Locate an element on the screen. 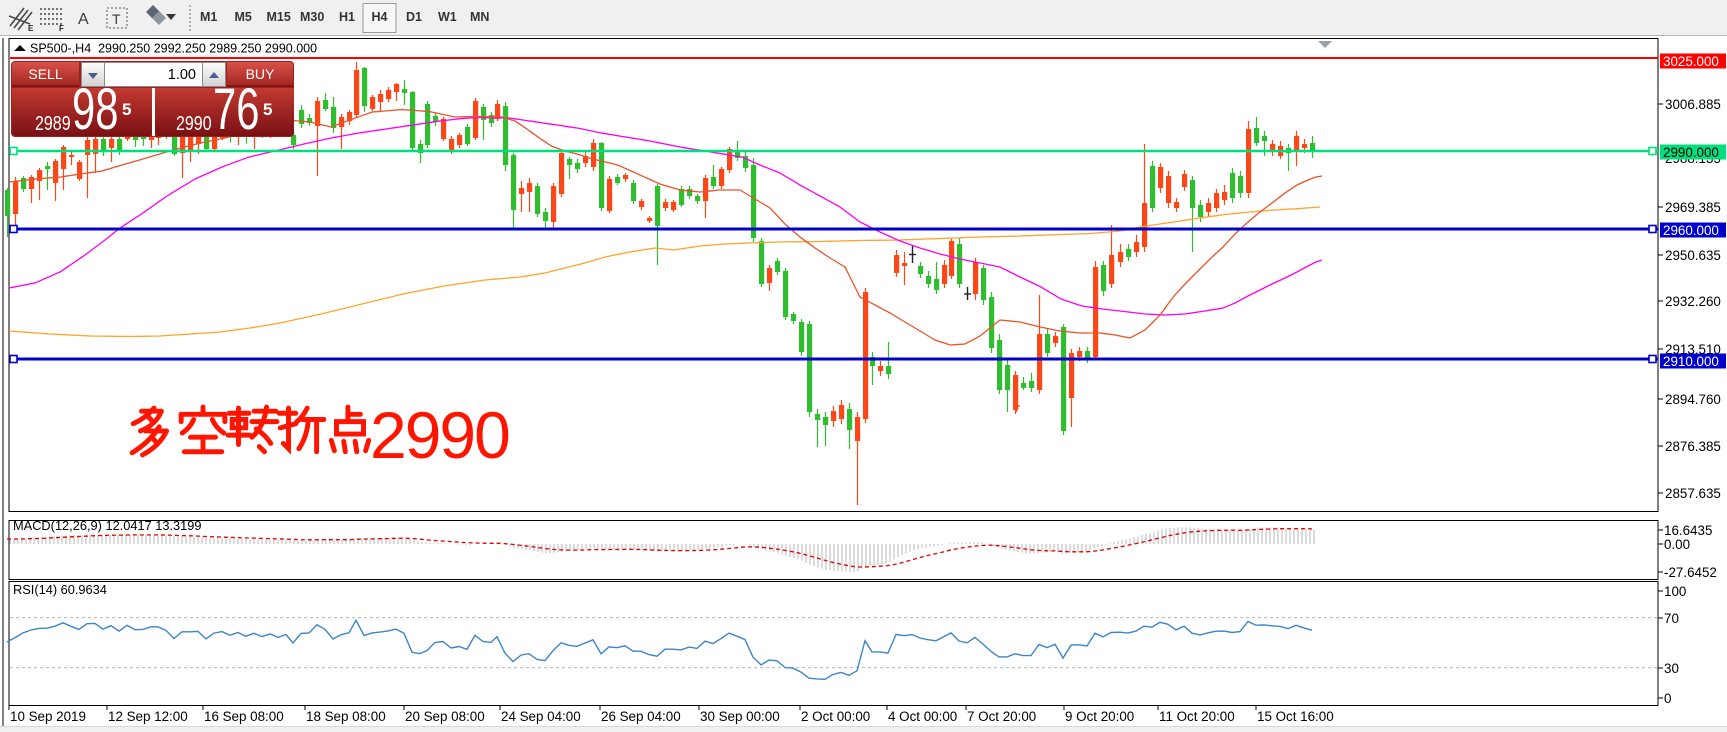 This screenshot has width=1727, height=732. svg-text: F is located at coordinates (61, 28).